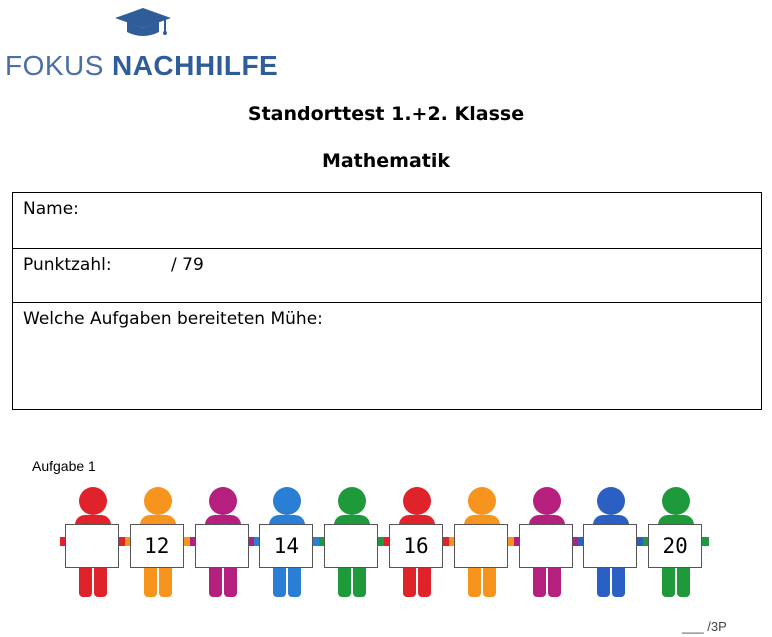 This screenshot has height=637, width=772. Describe the element at coordinates (143, 22) in the screenshot. I see `graduation-cap-icon` at that location.